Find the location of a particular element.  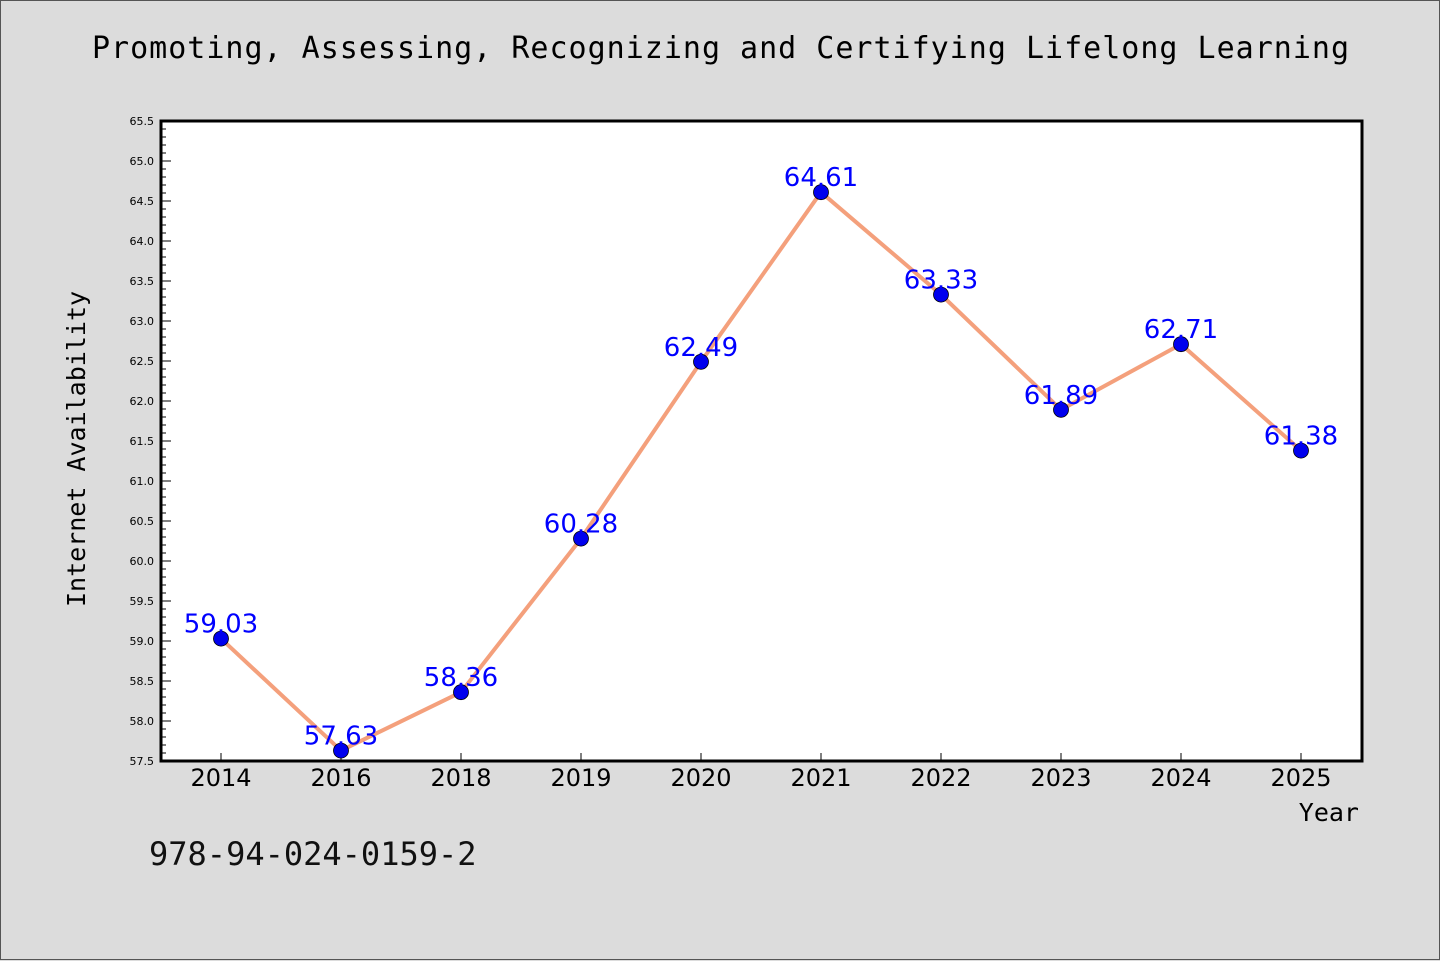

y-tick-label: 59.0 is located at coordinates (142, 641).